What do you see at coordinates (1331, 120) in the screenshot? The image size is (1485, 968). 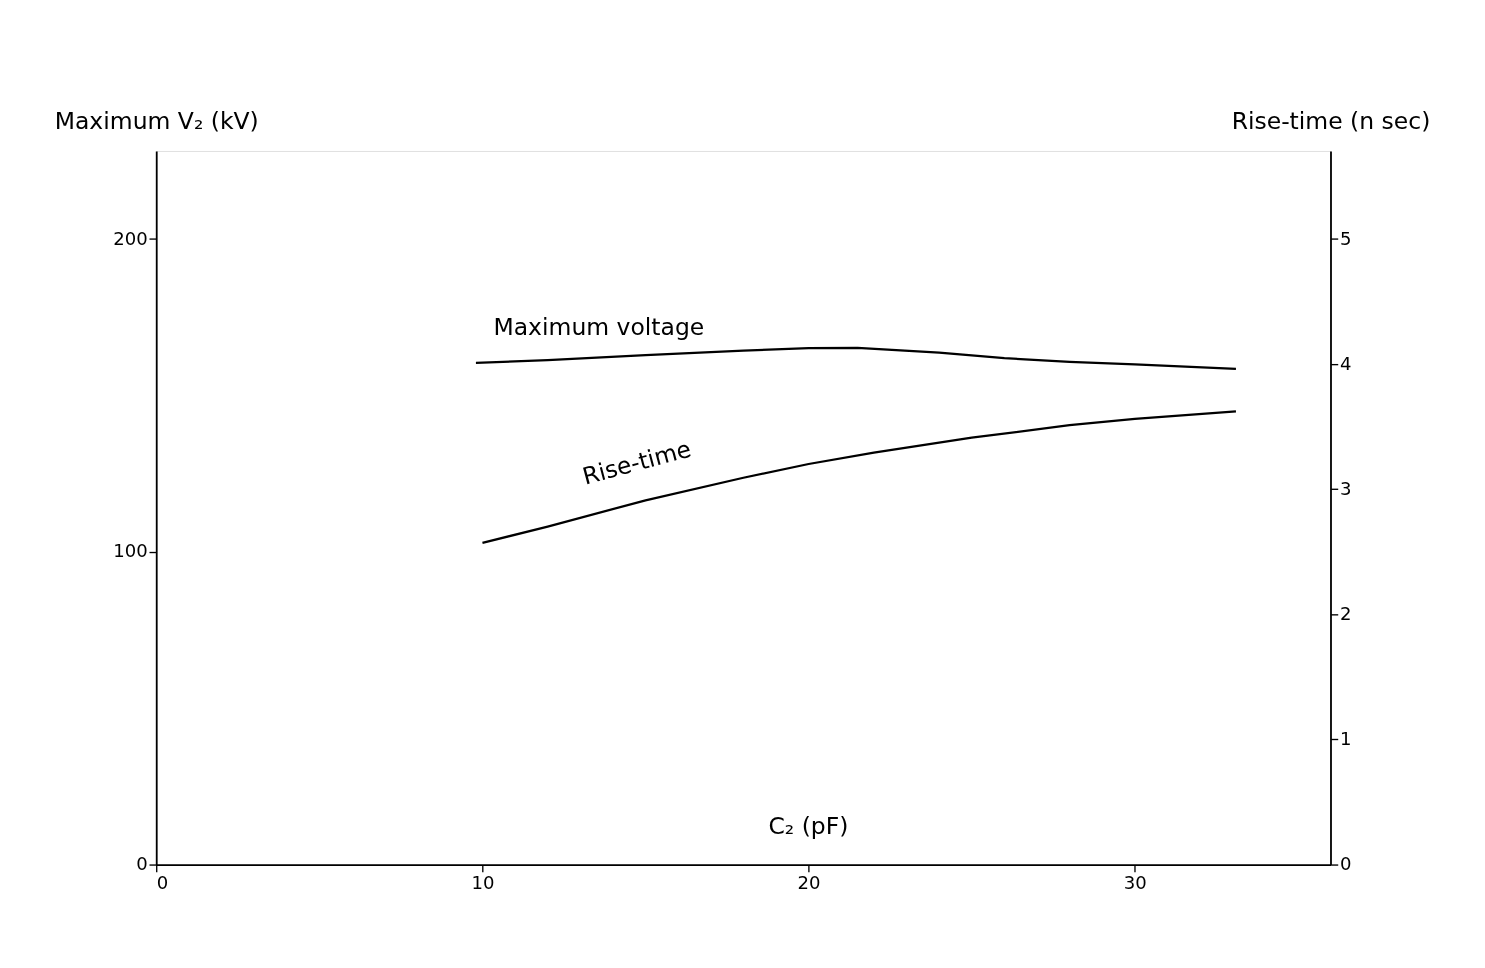 I see `y2-axis-title: Rise-time (n sec)` at bounding box center [1331, 120].